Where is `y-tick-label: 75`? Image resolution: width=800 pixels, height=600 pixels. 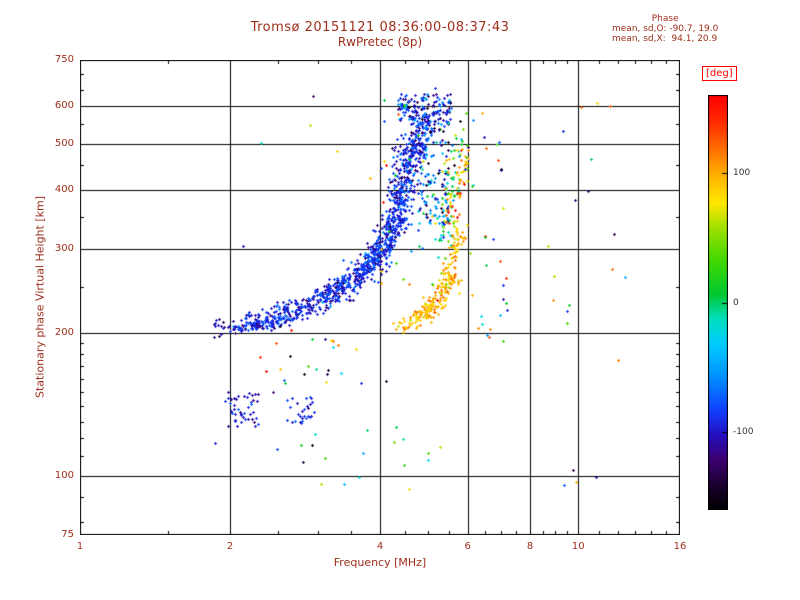
y-tick-label: 75 is located at coordinates (67, 534).